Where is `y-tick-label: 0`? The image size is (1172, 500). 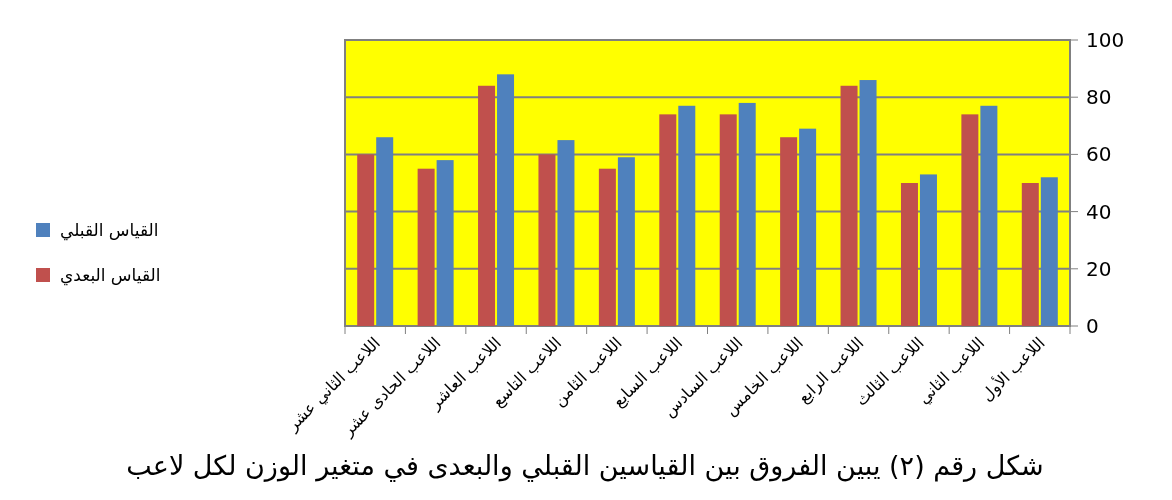 y-tick-label: 0 is located at coordinates (1092, 326).